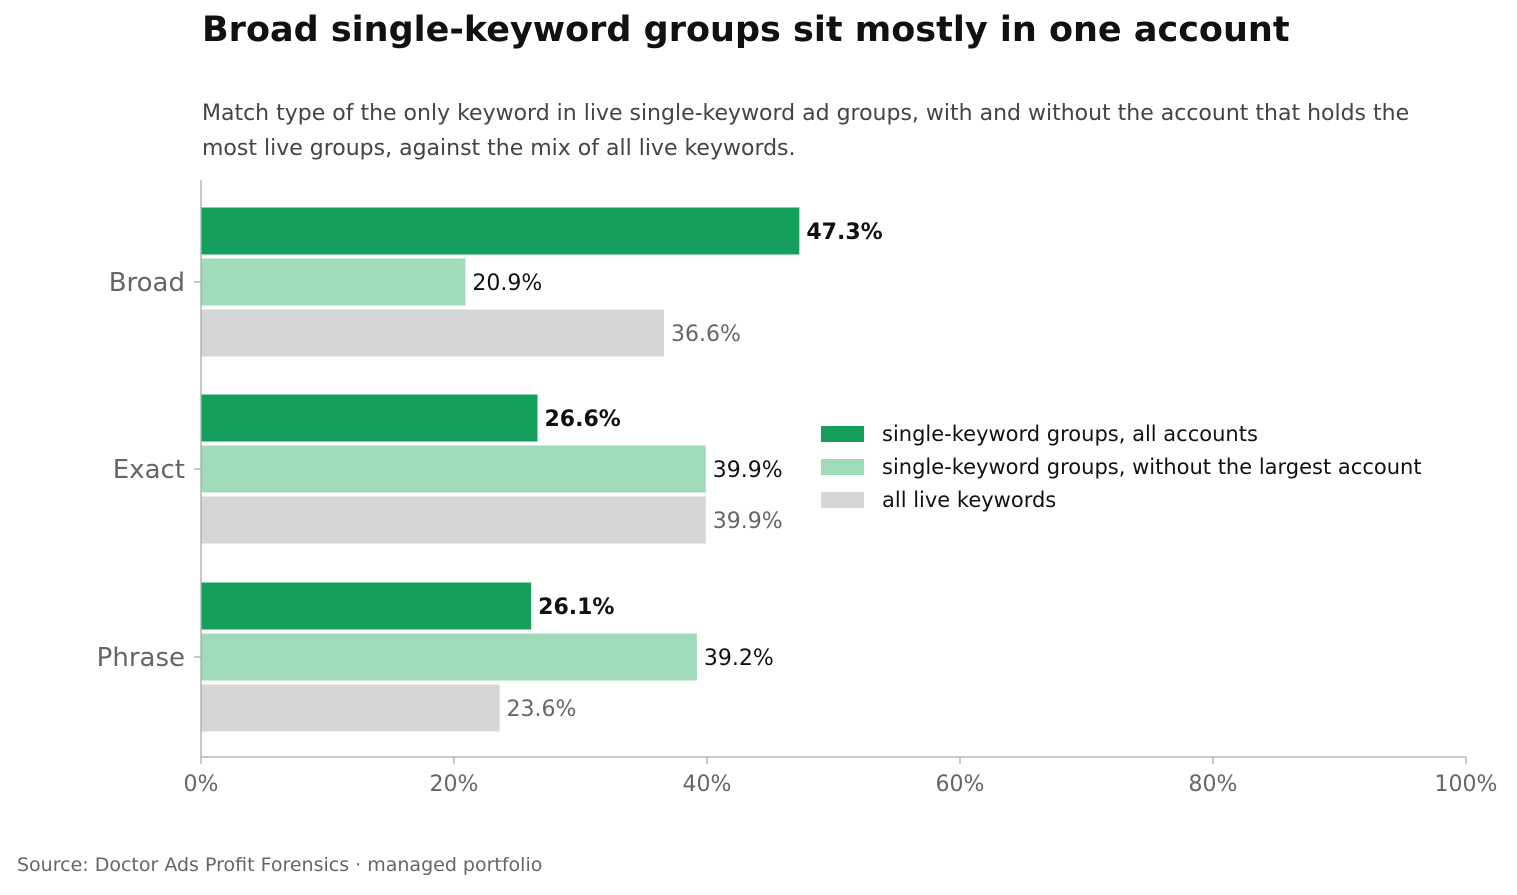  I want to click on x-tick-label-4: 80%, so click(1213, 784).